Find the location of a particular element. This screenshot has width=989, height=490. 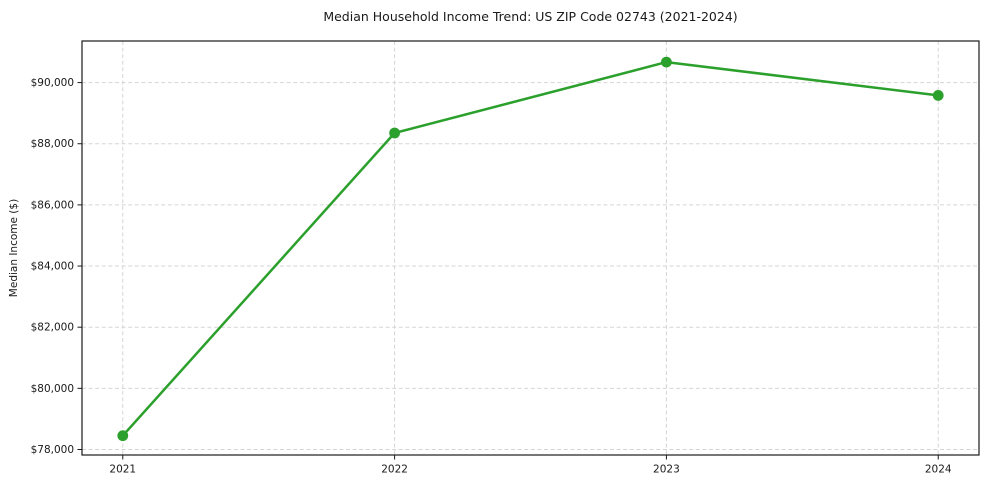

y-tick-label: $90,000 is located at coordinates (52, 83).